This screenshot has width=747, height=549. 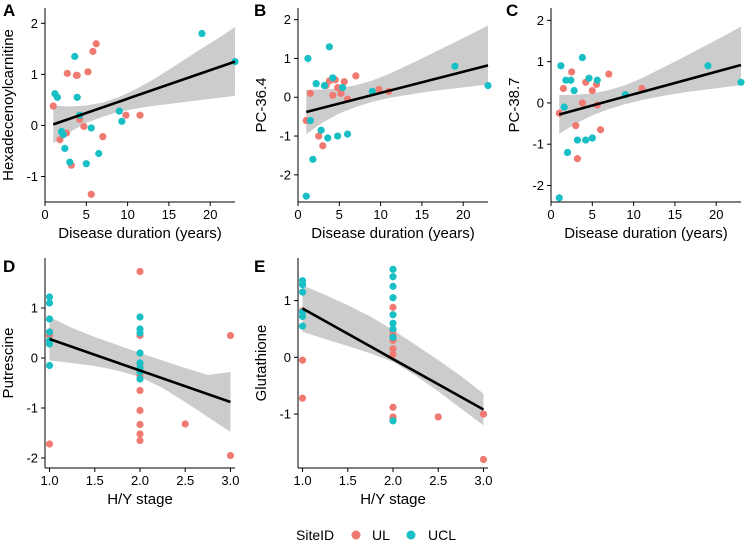 I want to click on legend-label-ucl: UCL, so click(x=442, y=535).